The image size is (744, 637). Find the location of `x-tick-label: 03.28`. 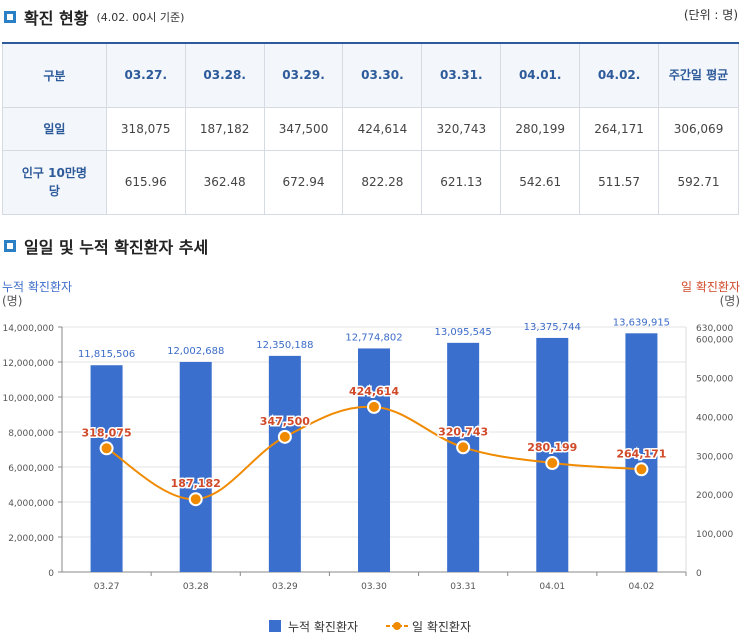

x-tick-label: 03.28 is located at coordinates (196, 587).